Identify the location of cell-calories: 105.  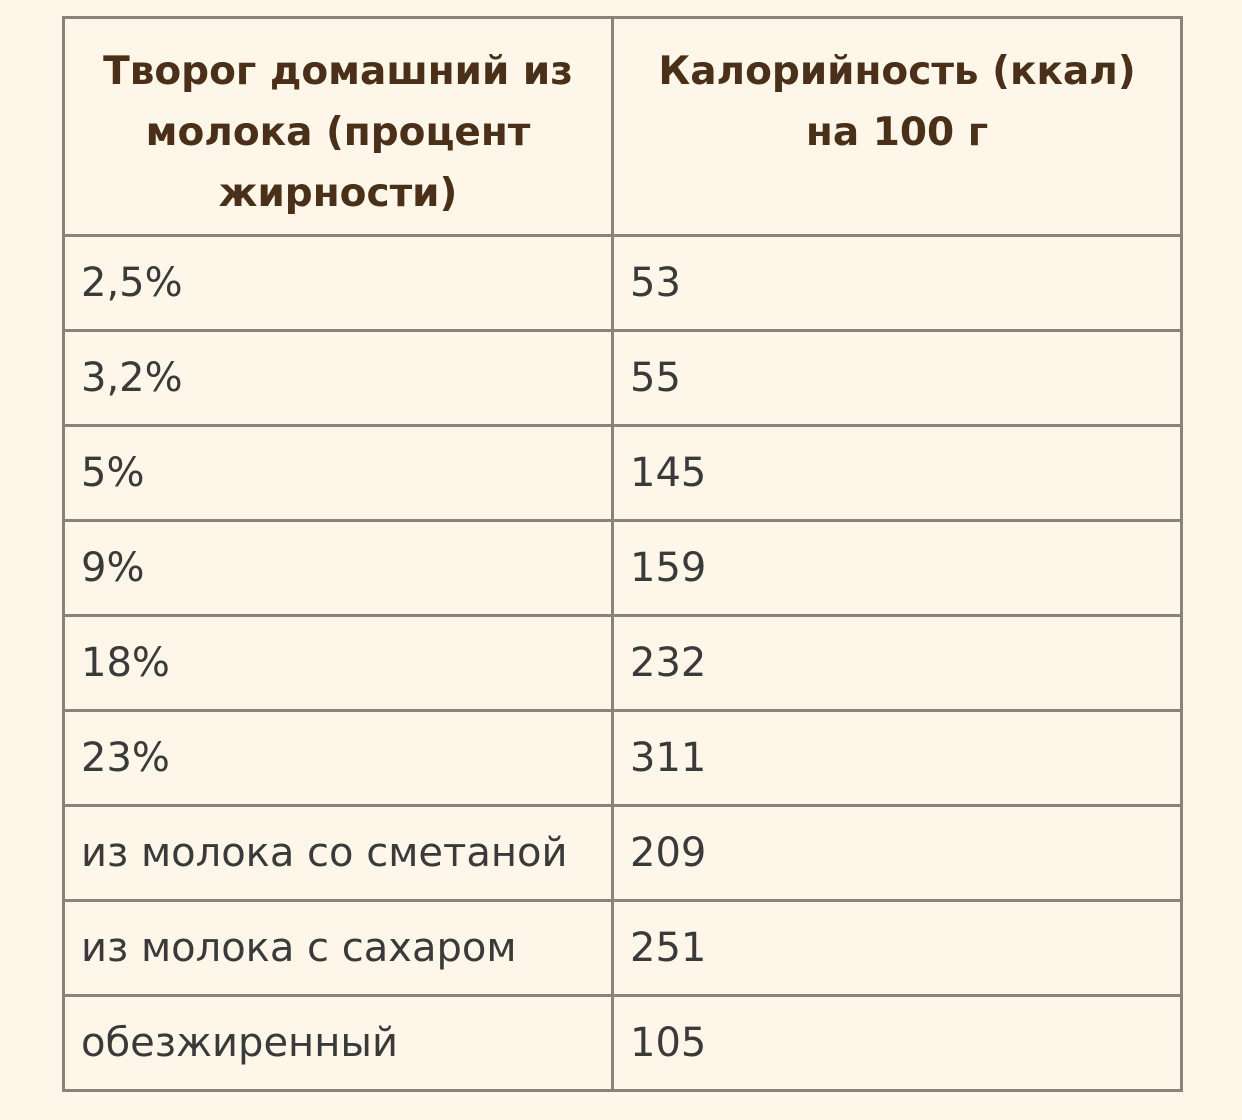
(897, 1043).